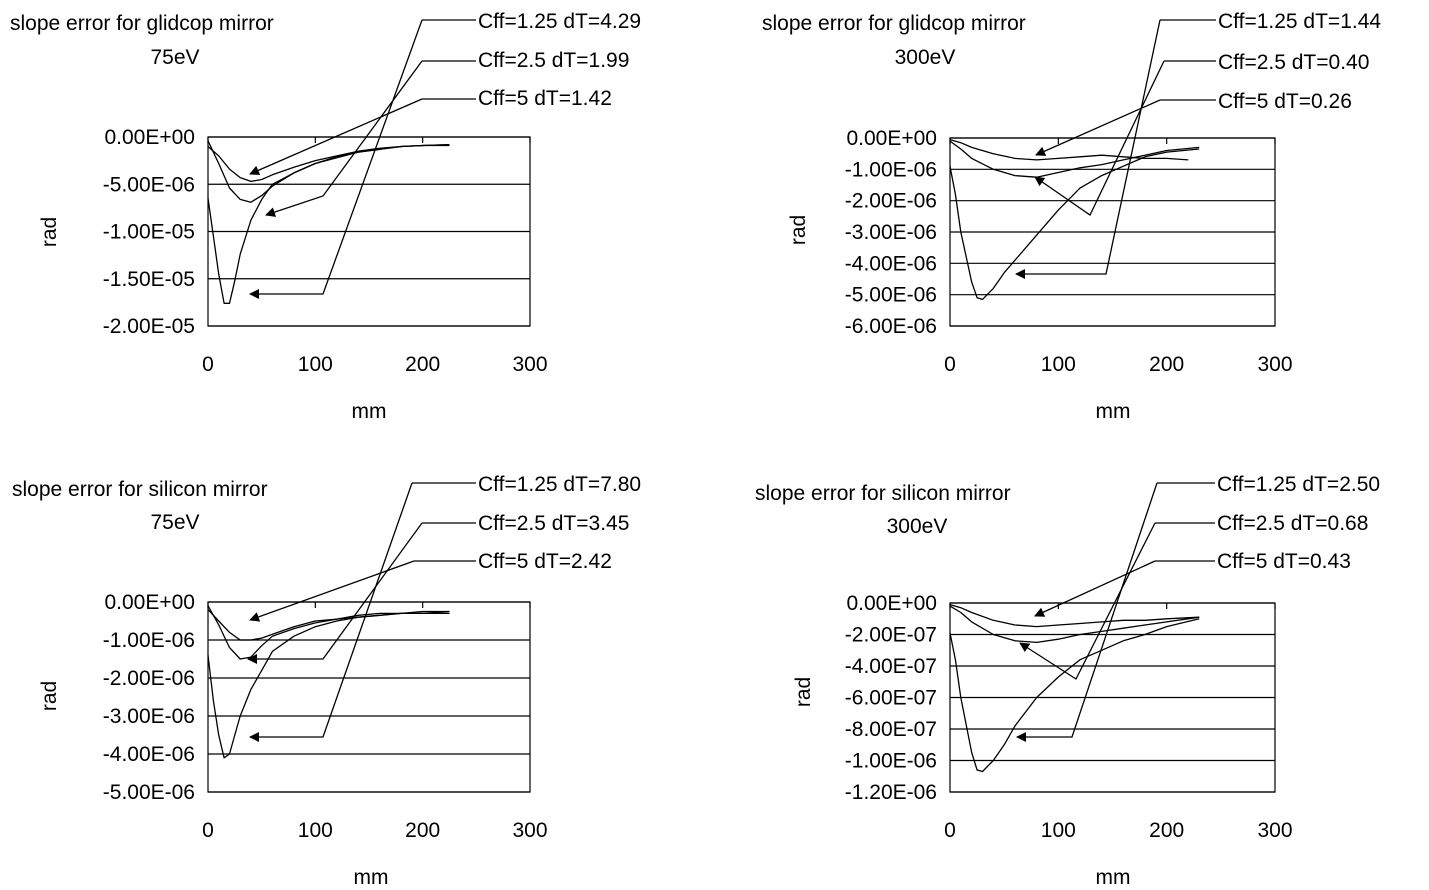  Describe the element at coordinates (917, 526) in the screenshot. I see `chart-subtitle: 300eV` at that location.